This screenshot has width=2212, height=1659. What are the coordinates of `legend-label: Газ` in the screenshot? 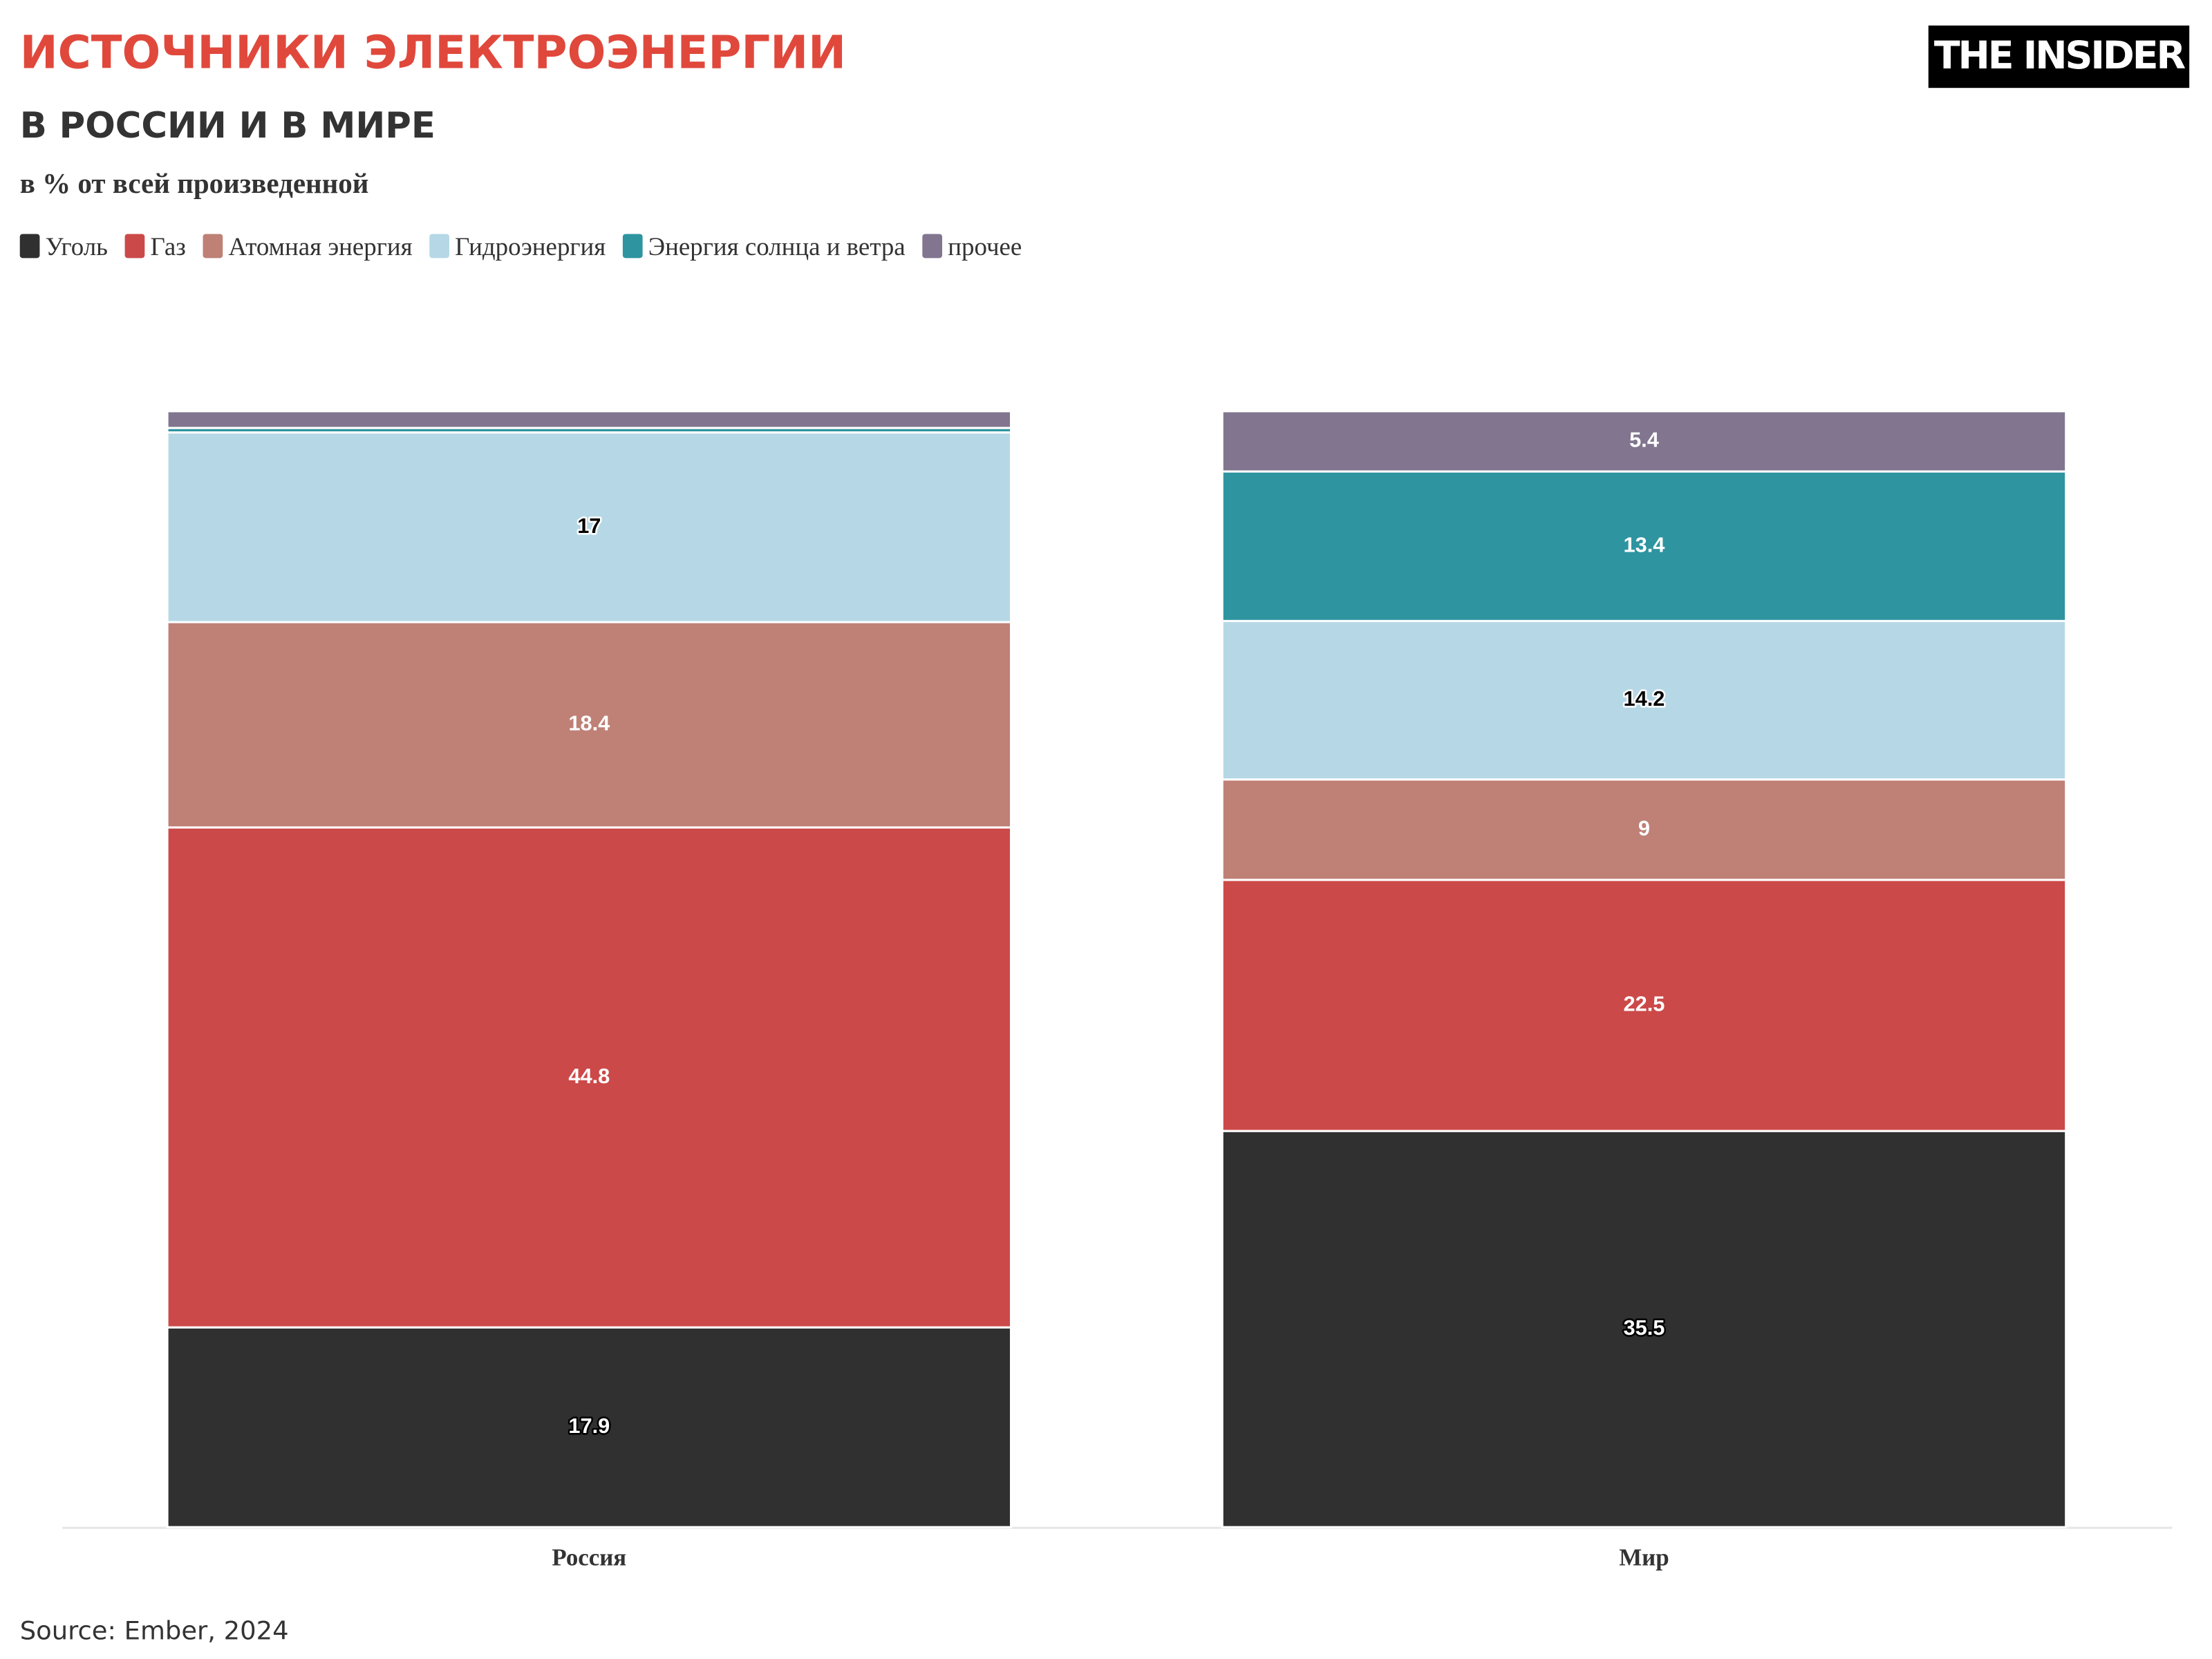 It's located at (168, 246).